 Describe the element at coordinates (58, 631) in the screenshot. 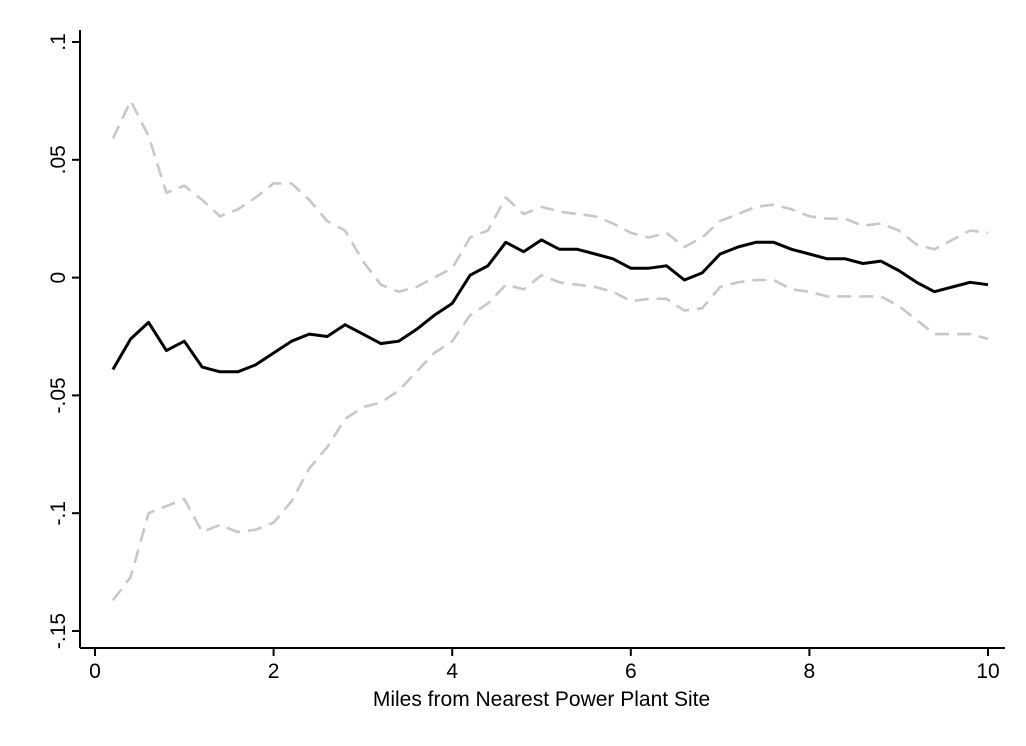

I see `y-tick-label: -.15` at that location.